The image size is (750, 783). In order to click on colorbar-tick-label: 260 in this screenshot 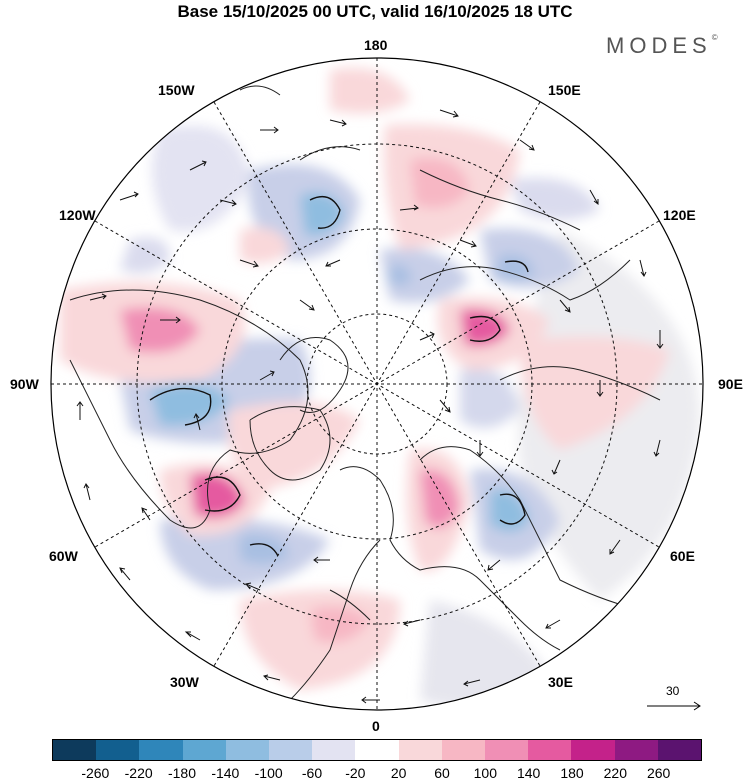, I will do `click(658, 773)`.